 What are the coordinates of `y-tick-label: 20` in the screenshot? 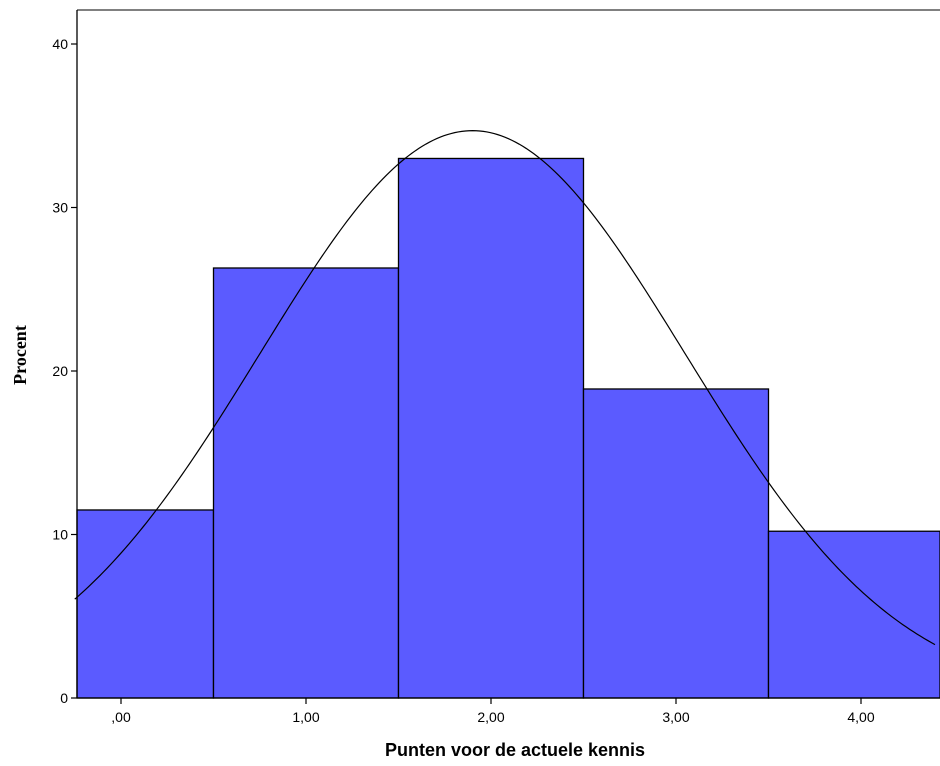 It's located at (60, 371).